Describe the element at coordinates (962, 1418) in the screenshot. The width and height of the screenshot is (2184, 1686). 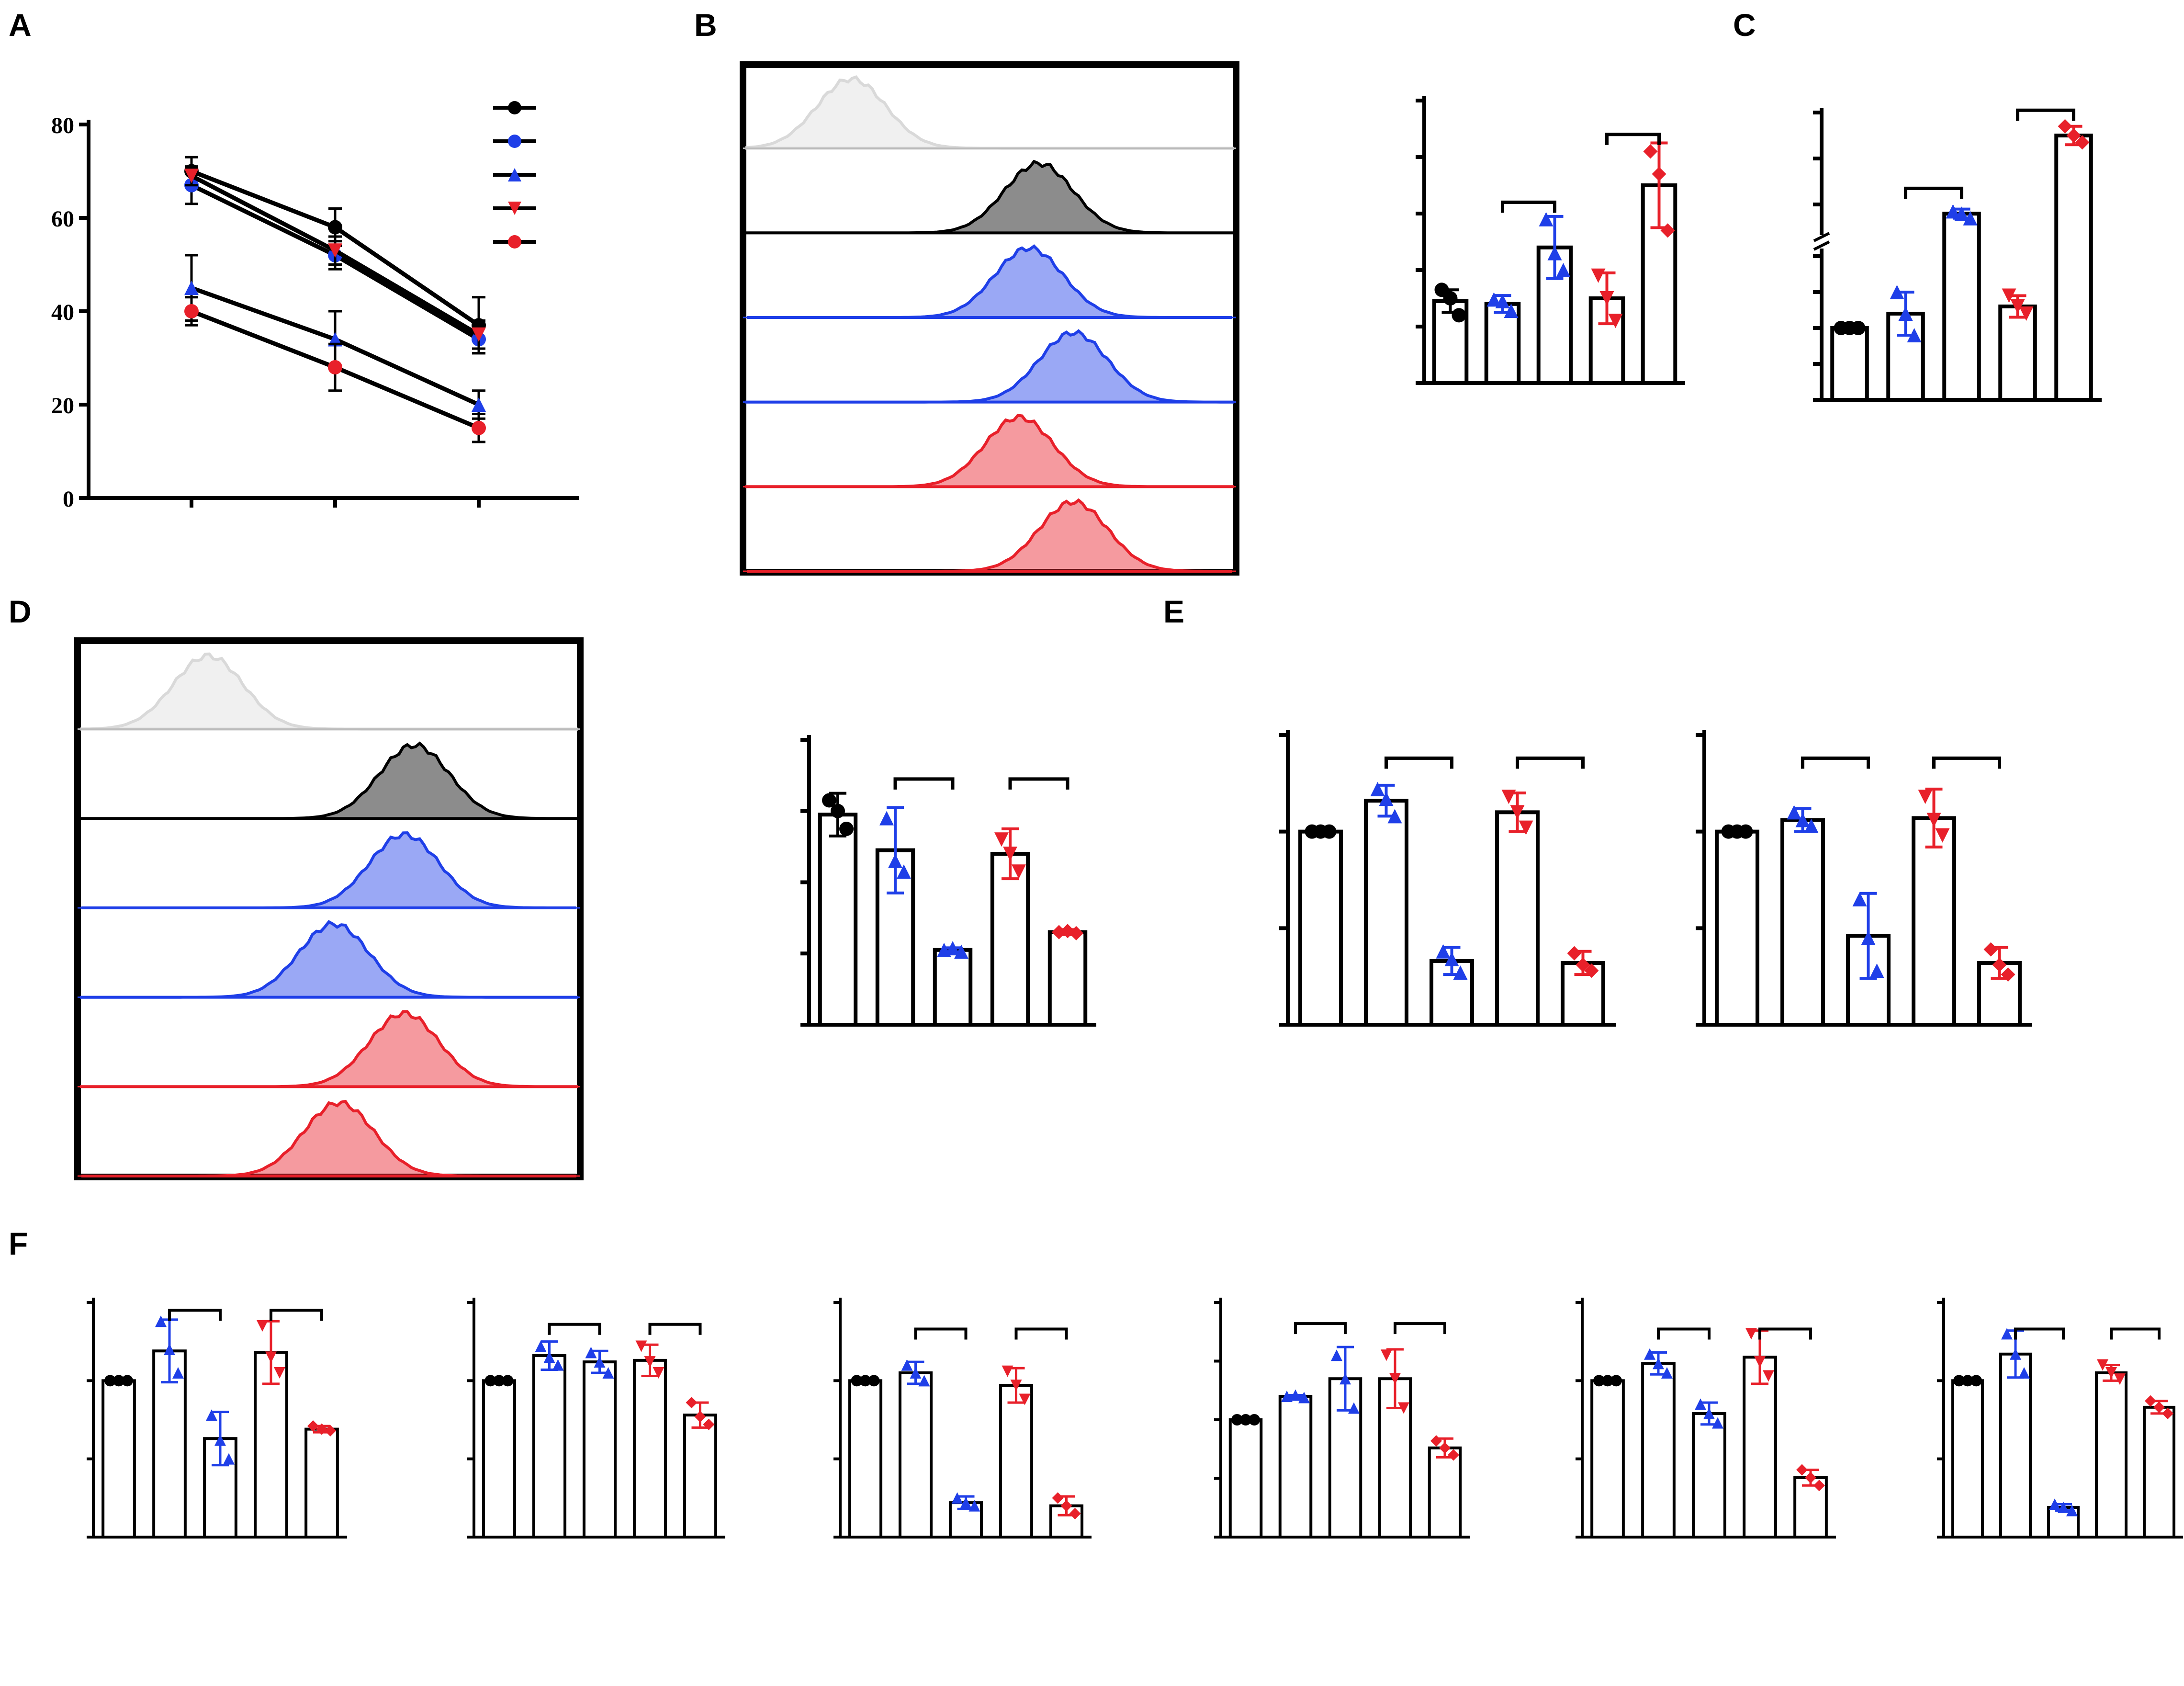
I see `chart-f-ulbp3` at that location.